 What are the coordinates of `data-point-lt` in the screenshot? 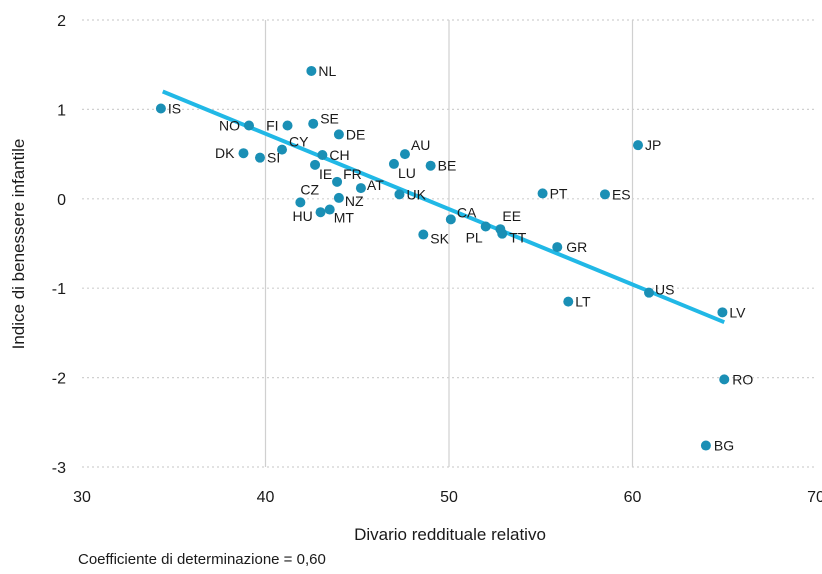 It's located at (568, 301).